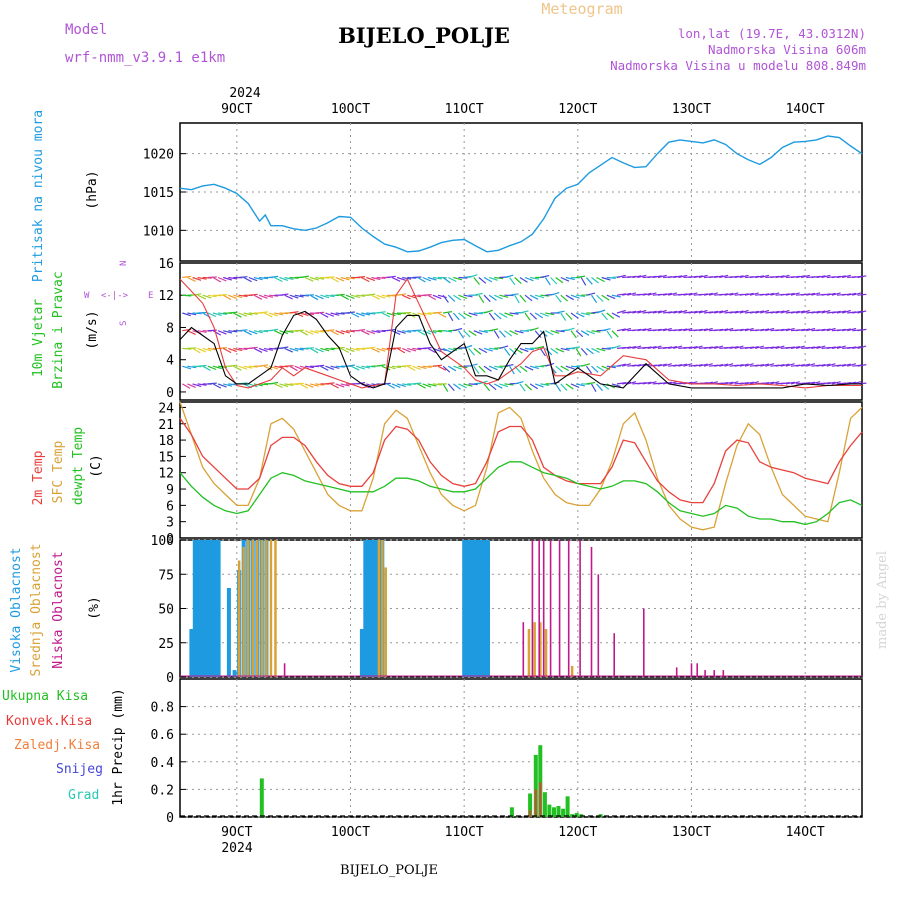  What do you see at coordinates (163, 763) in the screenshot?
I see `y-tick-label: 0.4` at bounding box center [163, 763].